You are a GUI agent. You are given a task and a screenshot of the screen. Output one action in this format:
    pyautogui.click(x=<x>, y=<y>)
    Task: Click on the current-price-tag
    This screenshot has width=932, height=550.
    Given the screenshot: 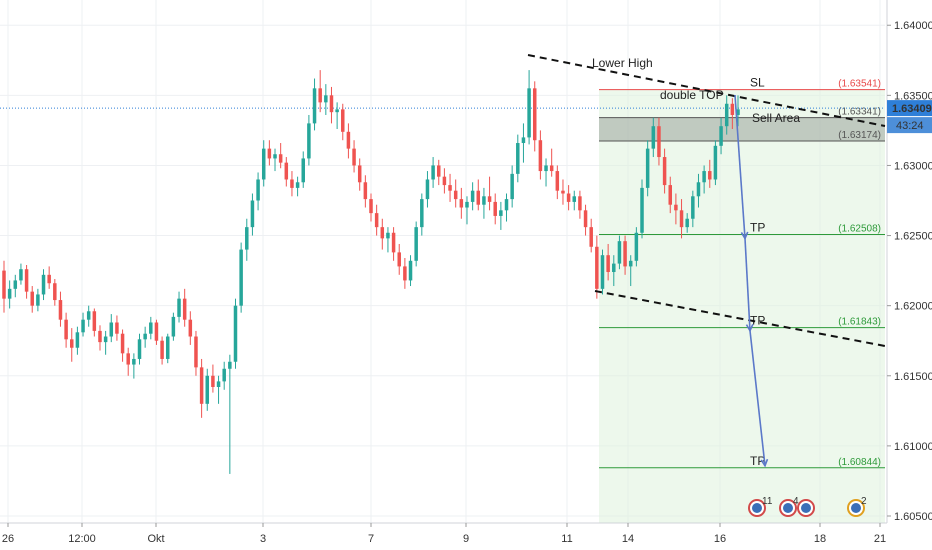 What is the action you would take?
    pyautogui.click(x=909, y=108)
    